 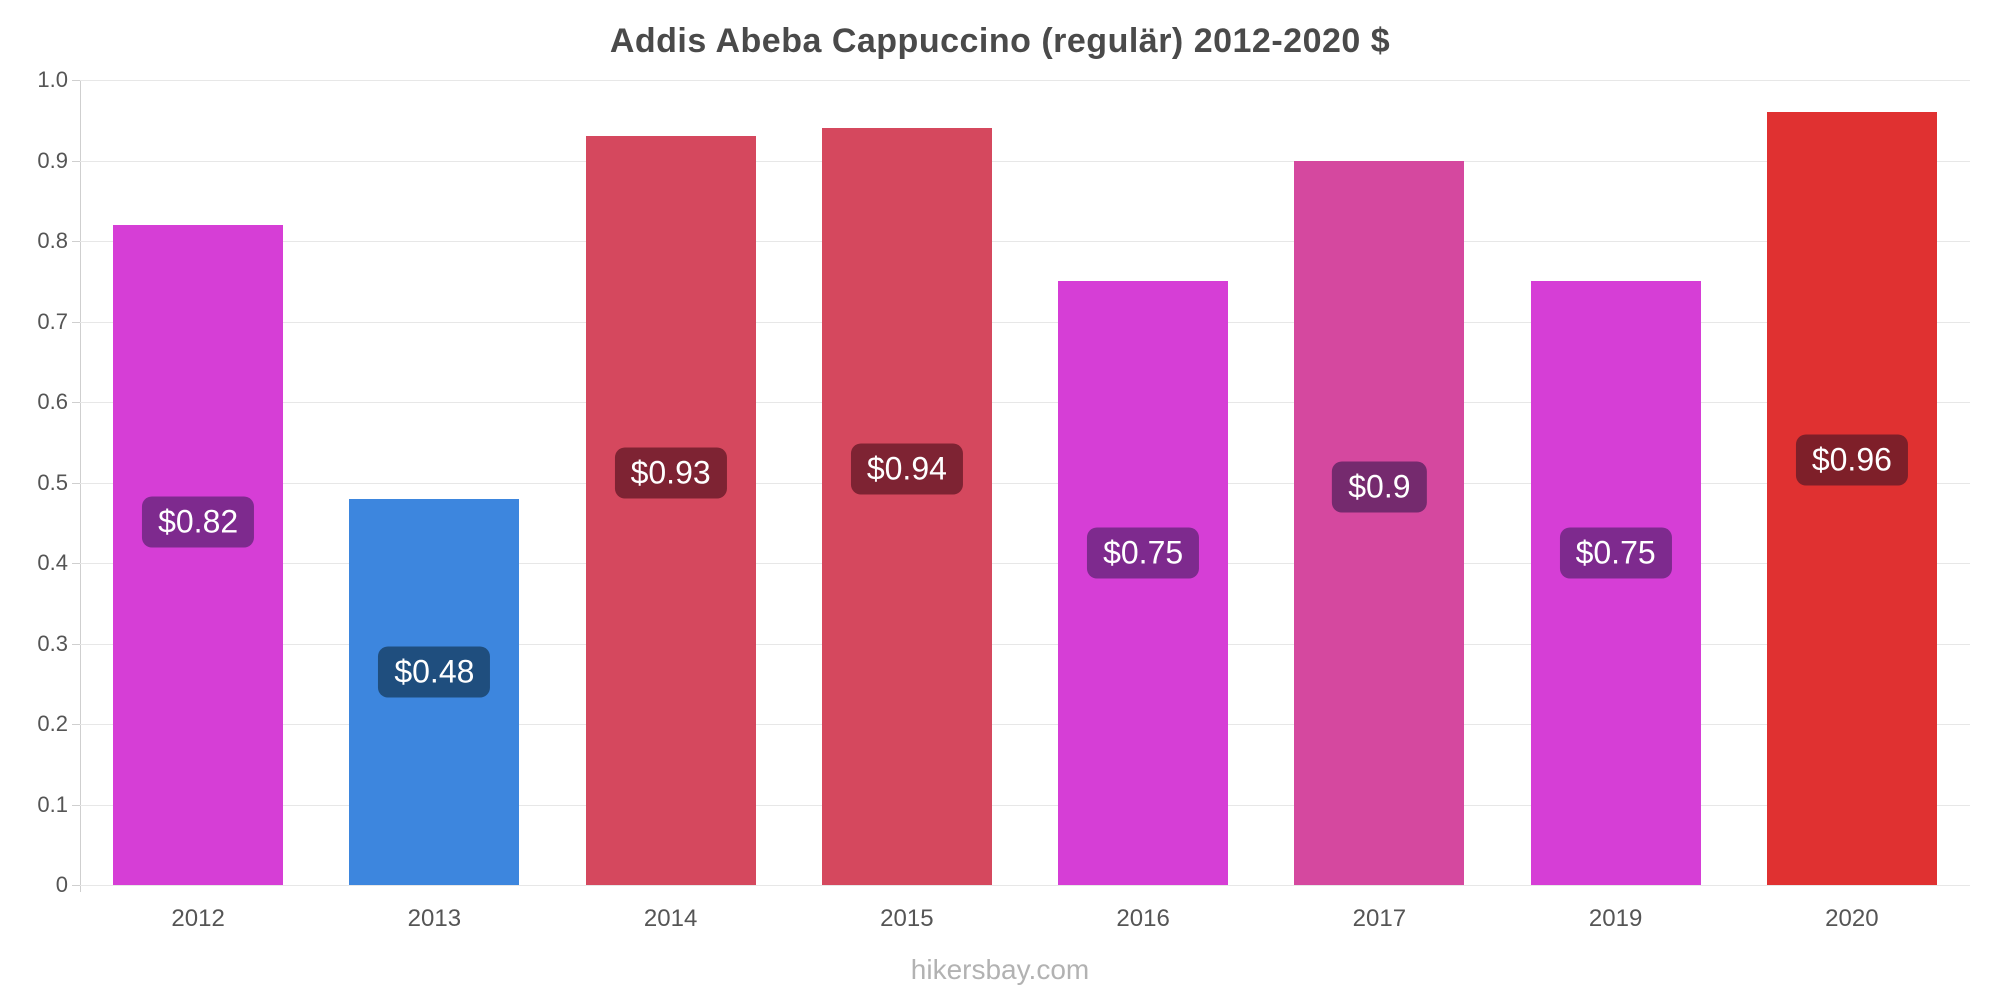 What do you see at coordinates (52, 401) in the screenshot?
I see `y-axis-label: 0.6` at bounding box center [52, 401].